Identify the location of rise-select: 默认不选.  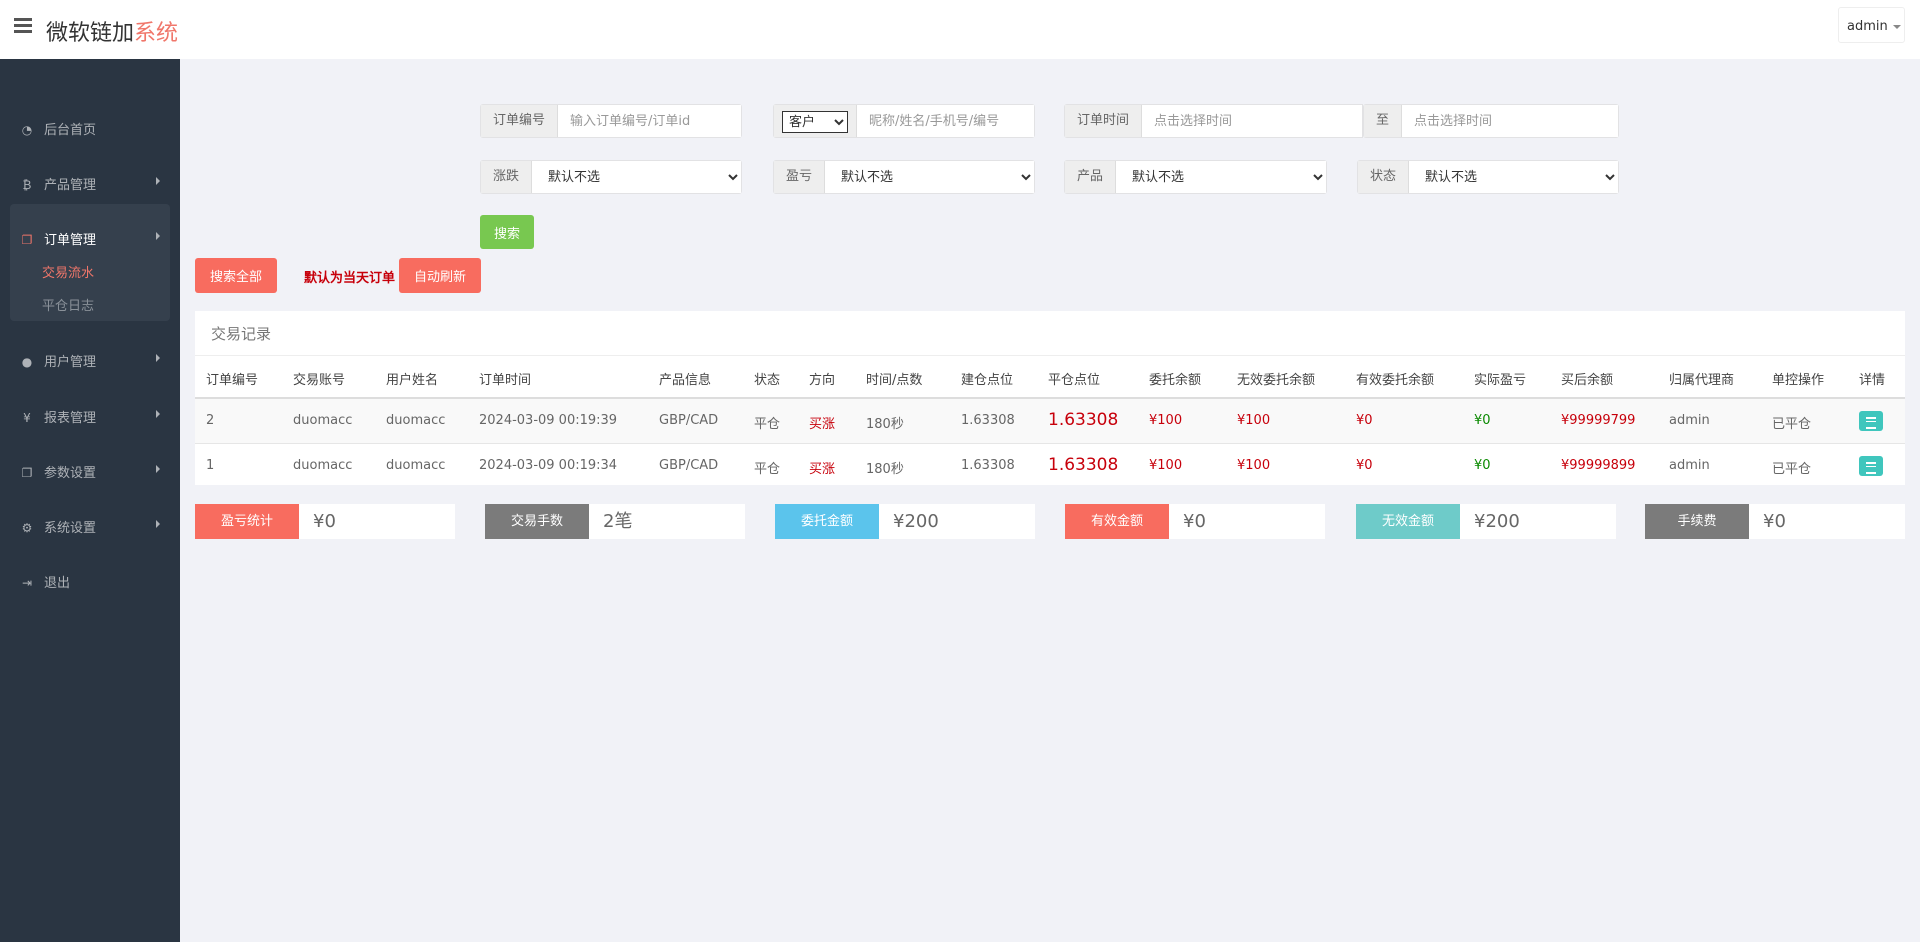
(636, 177).